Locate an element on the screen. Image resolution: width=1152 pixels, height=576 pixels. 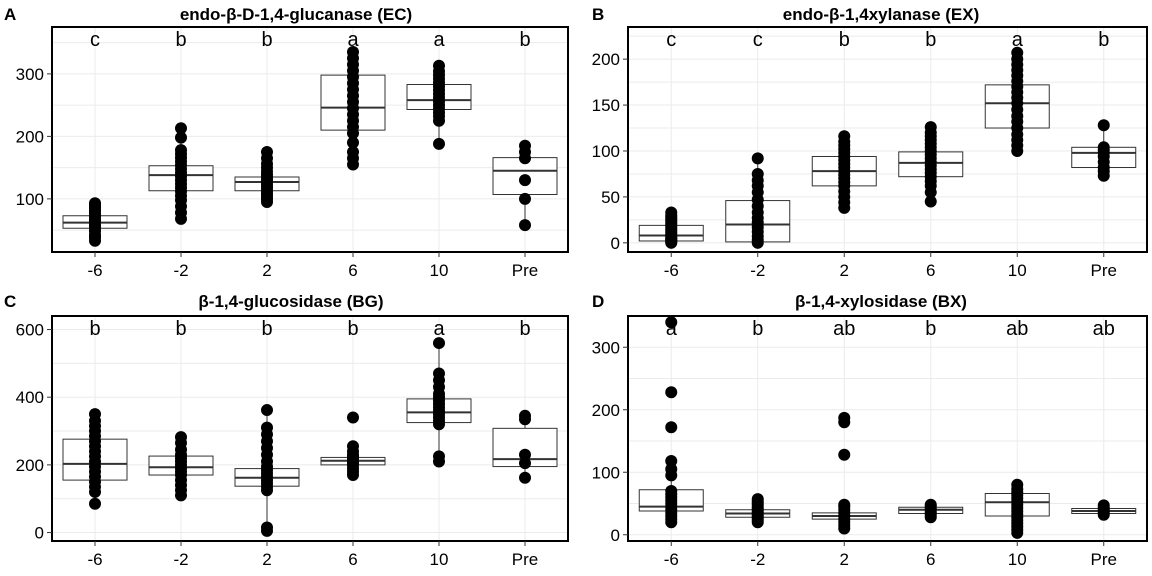
significance-letter: ab is located at coordinates (1017, 329).